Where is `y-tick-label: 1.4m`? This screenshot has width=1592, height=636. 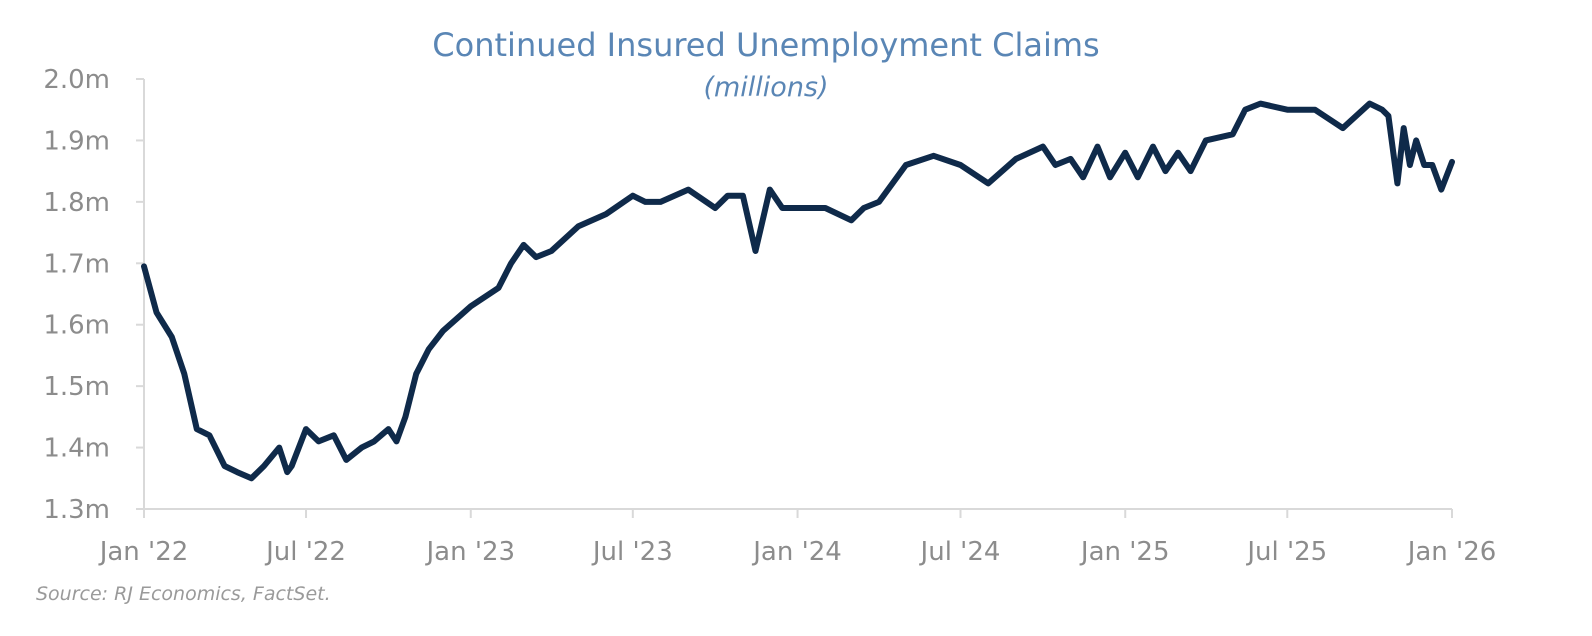
y-tick-label: 1.4m is located at coordinates (76, 449).